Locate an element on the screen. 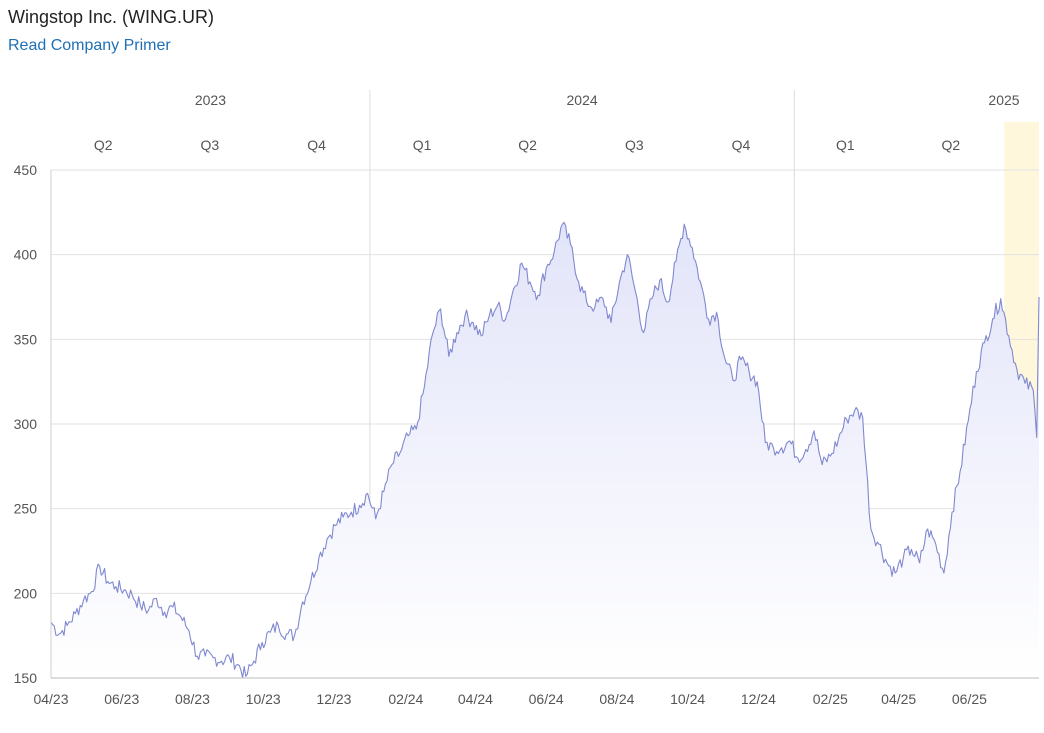 This screenshot has width=1044, height=733. x-tick-label: 08/24 is located at coordinates (616, 699).